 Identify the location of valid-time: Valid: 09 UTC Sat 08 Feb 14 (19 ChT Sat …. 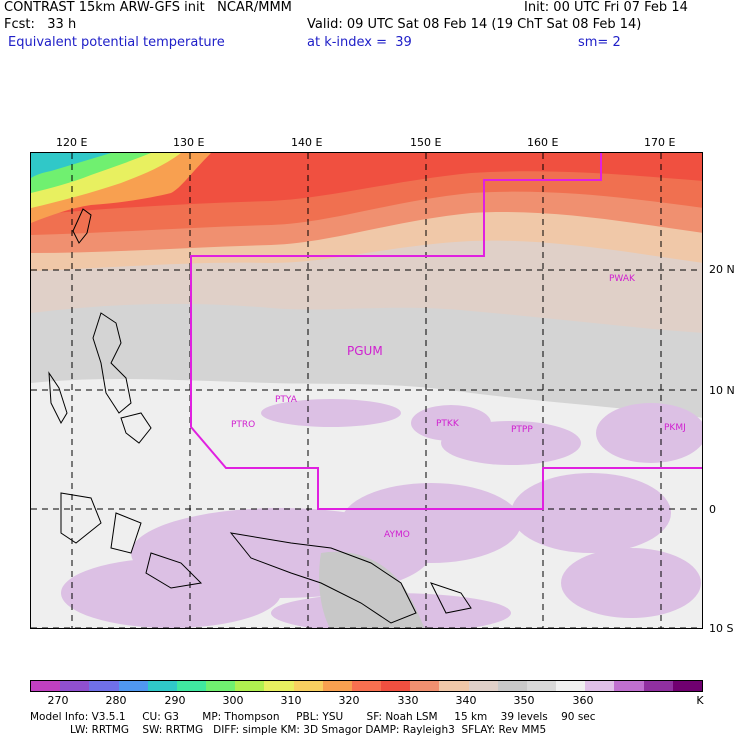
(474, 24).